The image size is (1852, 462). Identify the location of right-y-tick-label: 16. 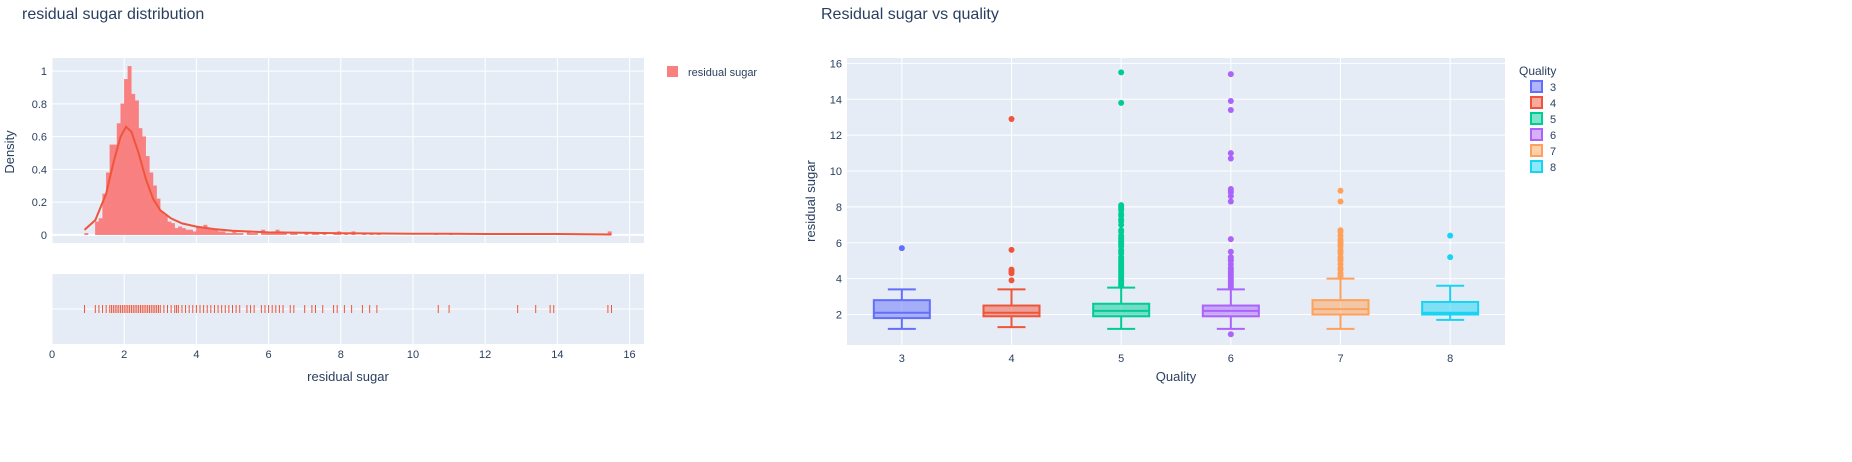
(836, 64).